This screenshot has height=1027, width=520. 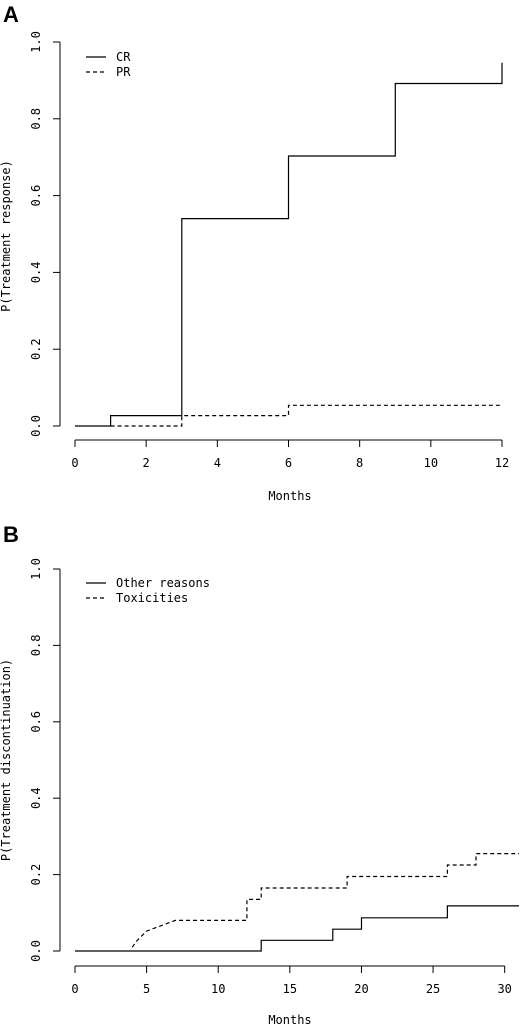 I want to click on x-tick-label: 4, so click(x=217, y=463).